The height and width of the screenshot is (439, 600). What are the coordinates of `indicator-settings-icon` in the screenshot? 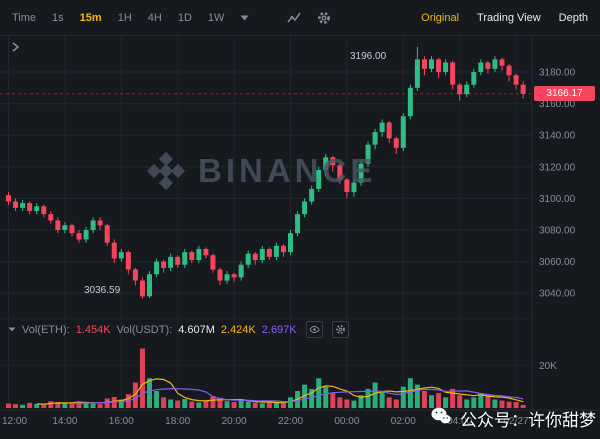 It's located at (340, 329).